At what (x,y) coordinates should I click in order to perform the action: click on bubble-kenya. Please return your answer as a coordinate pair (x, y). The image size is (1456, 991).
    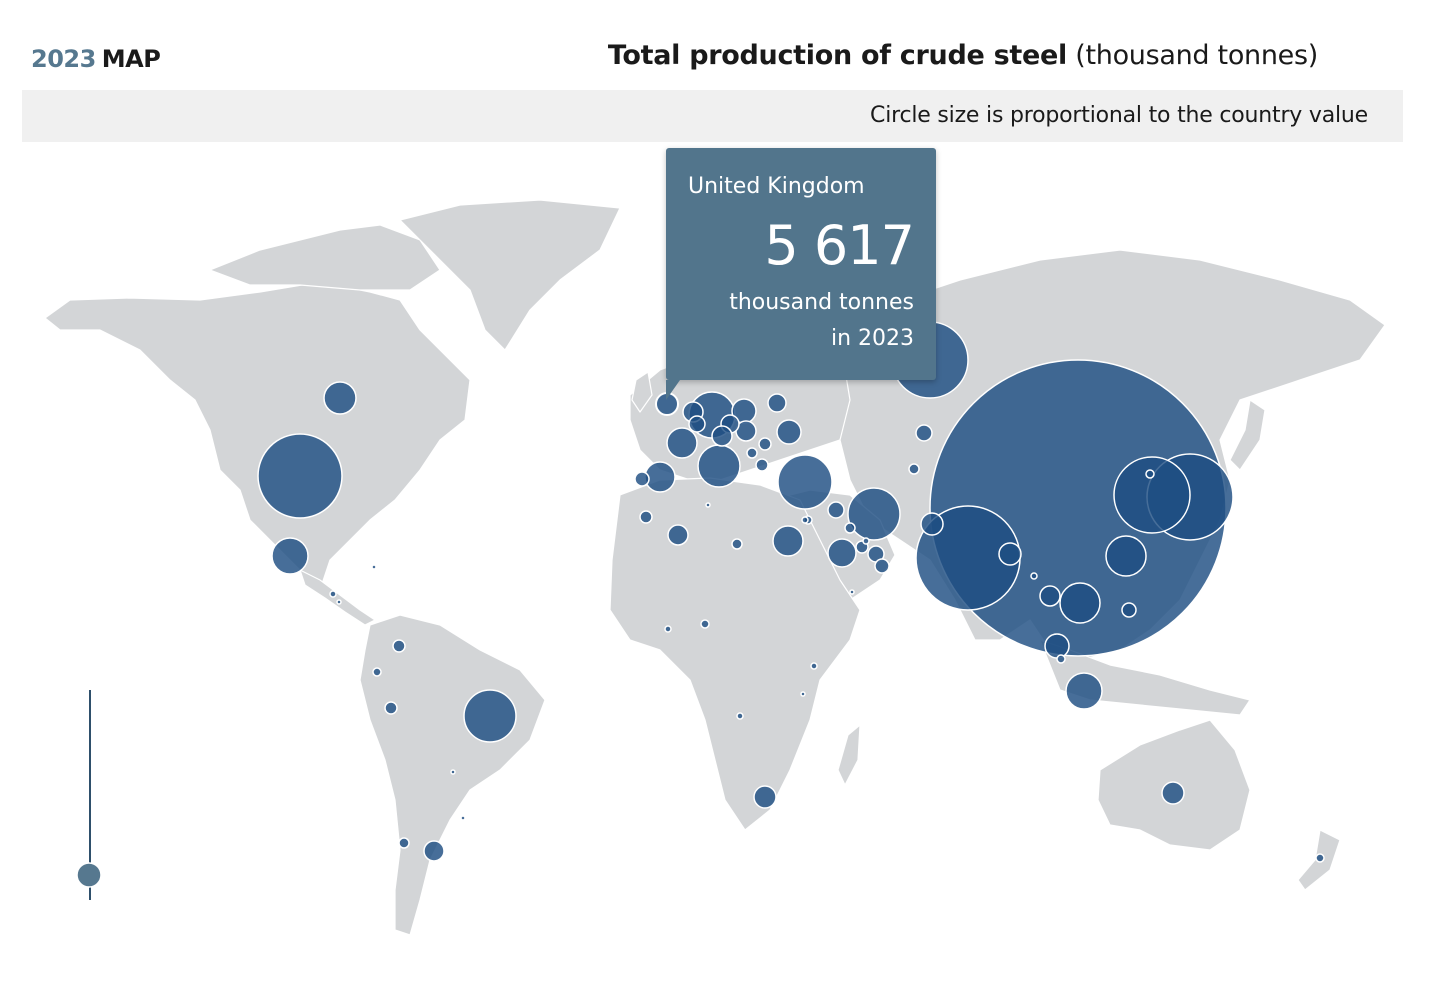
    Looking at the image, I should click on (814, 666).